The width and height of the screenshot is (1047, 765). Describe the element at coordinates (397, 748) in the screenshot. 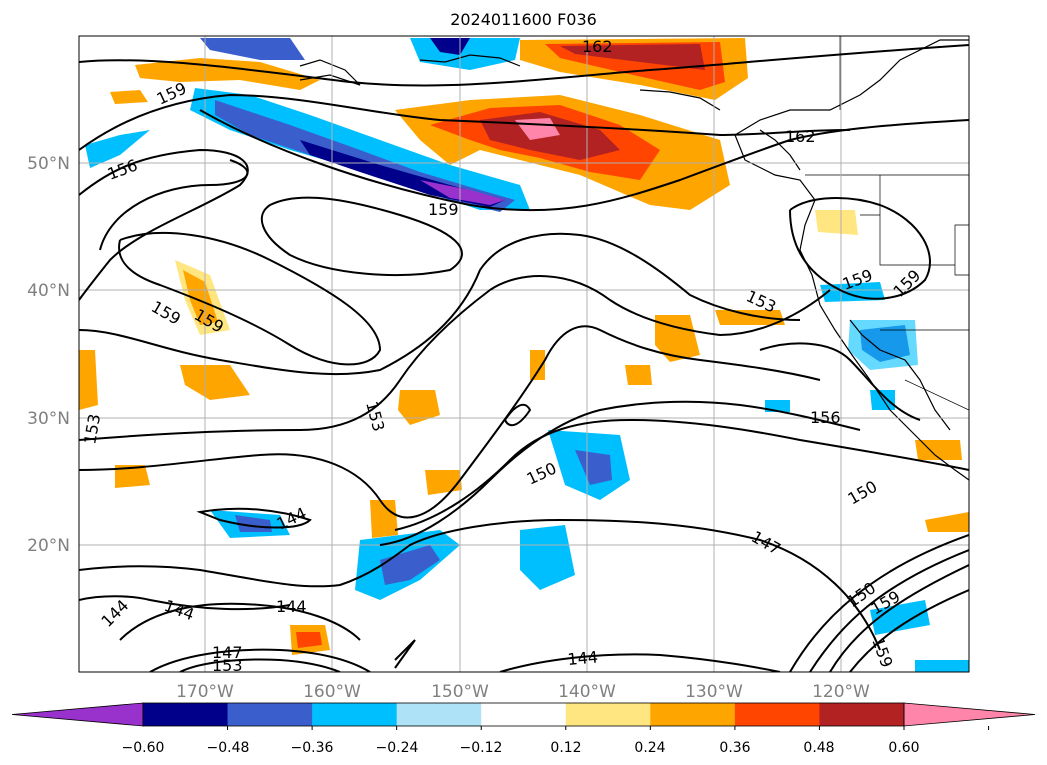

I see `colorbar-tick-label: −0.24` at that location.